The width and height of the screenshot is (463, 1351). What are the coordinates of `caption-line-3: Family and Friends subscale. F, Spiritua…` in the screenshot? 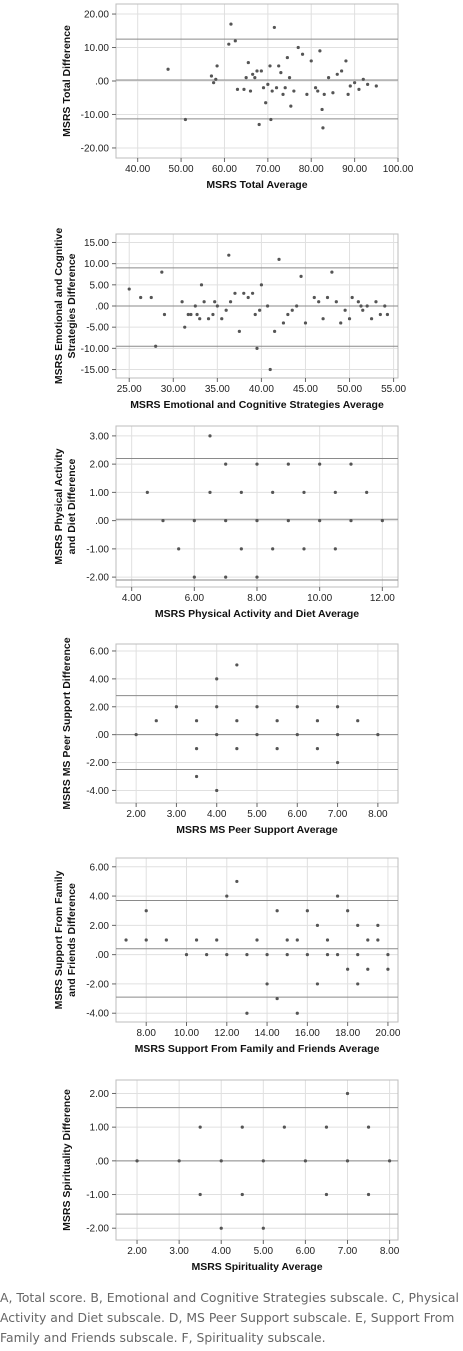 It's located at (163, 1337).